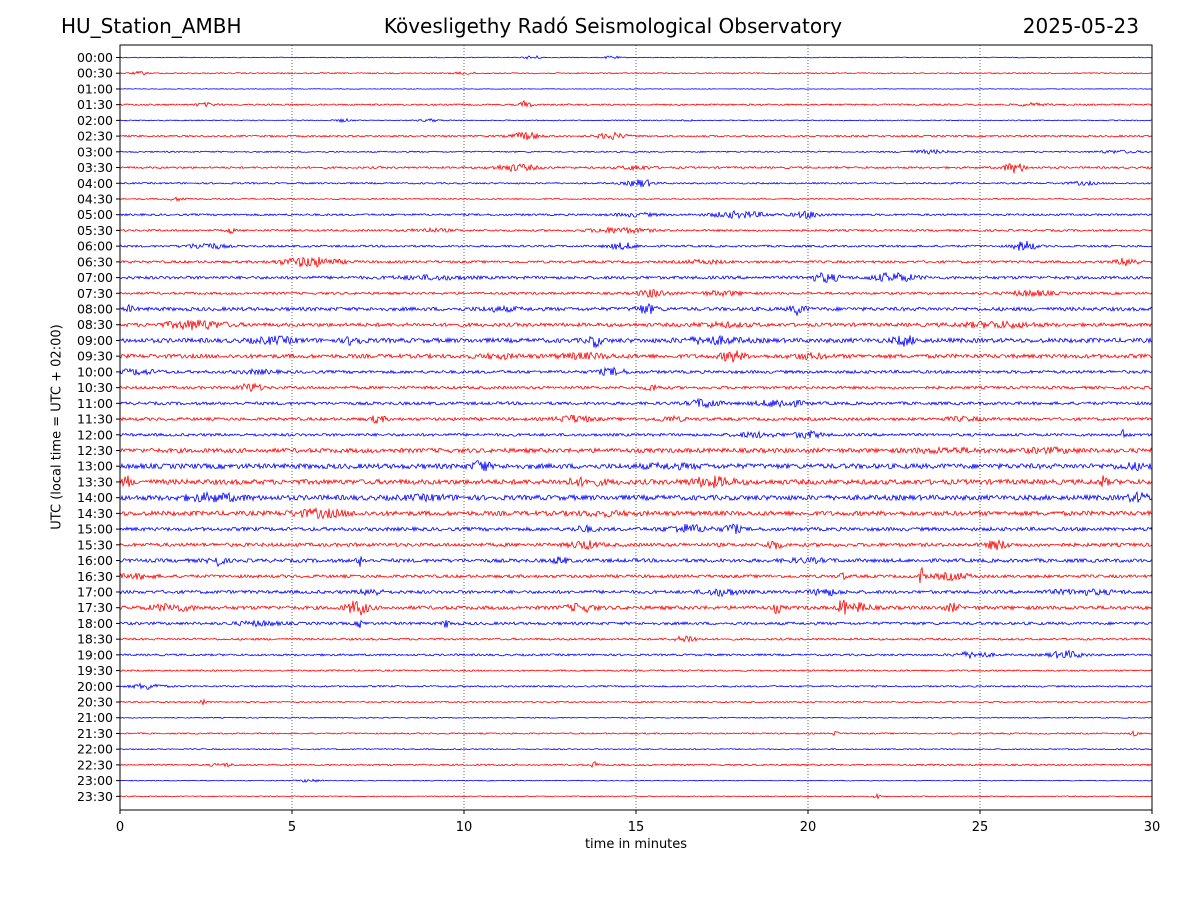  I want to click on y-tick-label: 20:30, so click(95, 702).